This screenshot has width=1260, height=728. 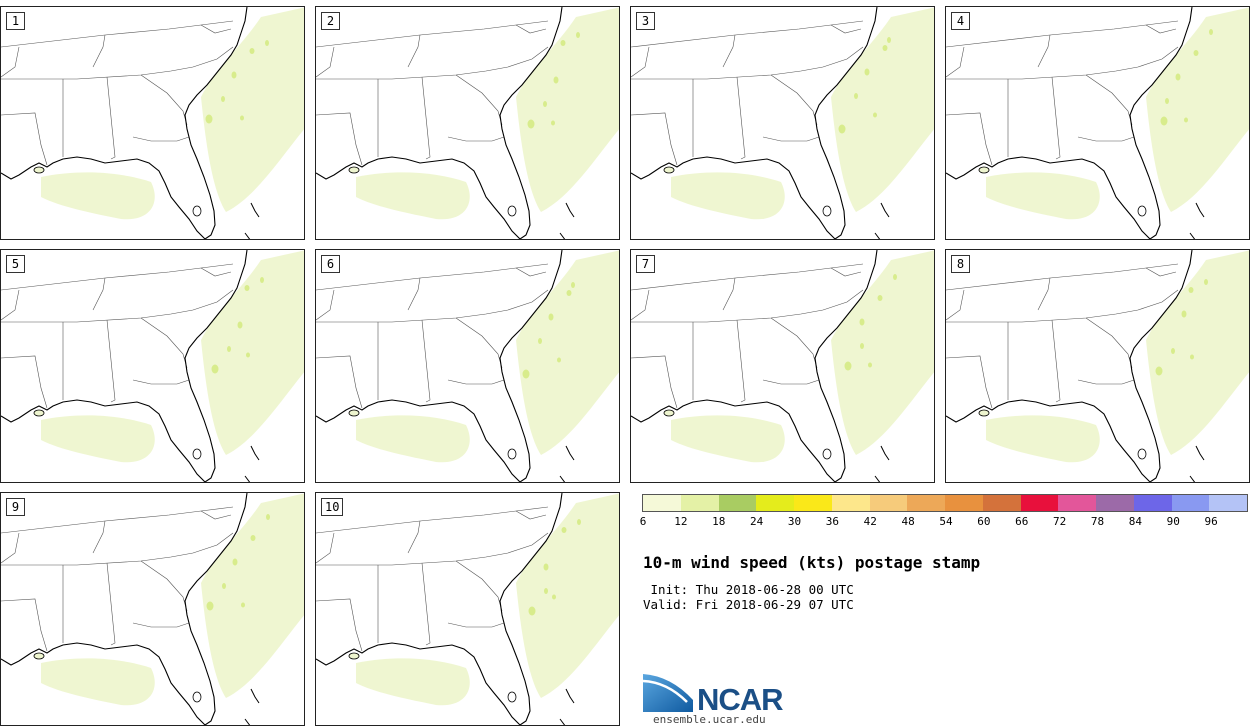 What do you see at coordinates (330, 264) in the screenshot?
I see `panel-label: 6` at bounding box center [330, 264].